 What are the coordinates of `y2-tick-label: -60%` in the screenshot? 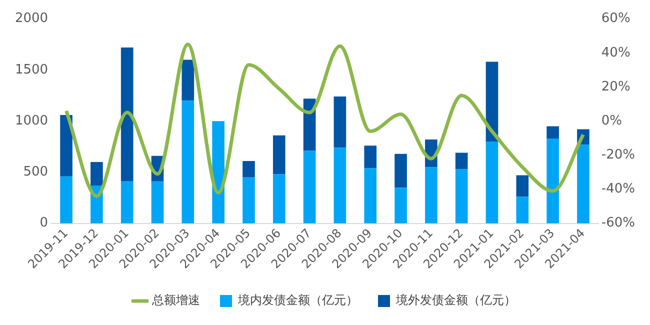 It's located at (618, 223).